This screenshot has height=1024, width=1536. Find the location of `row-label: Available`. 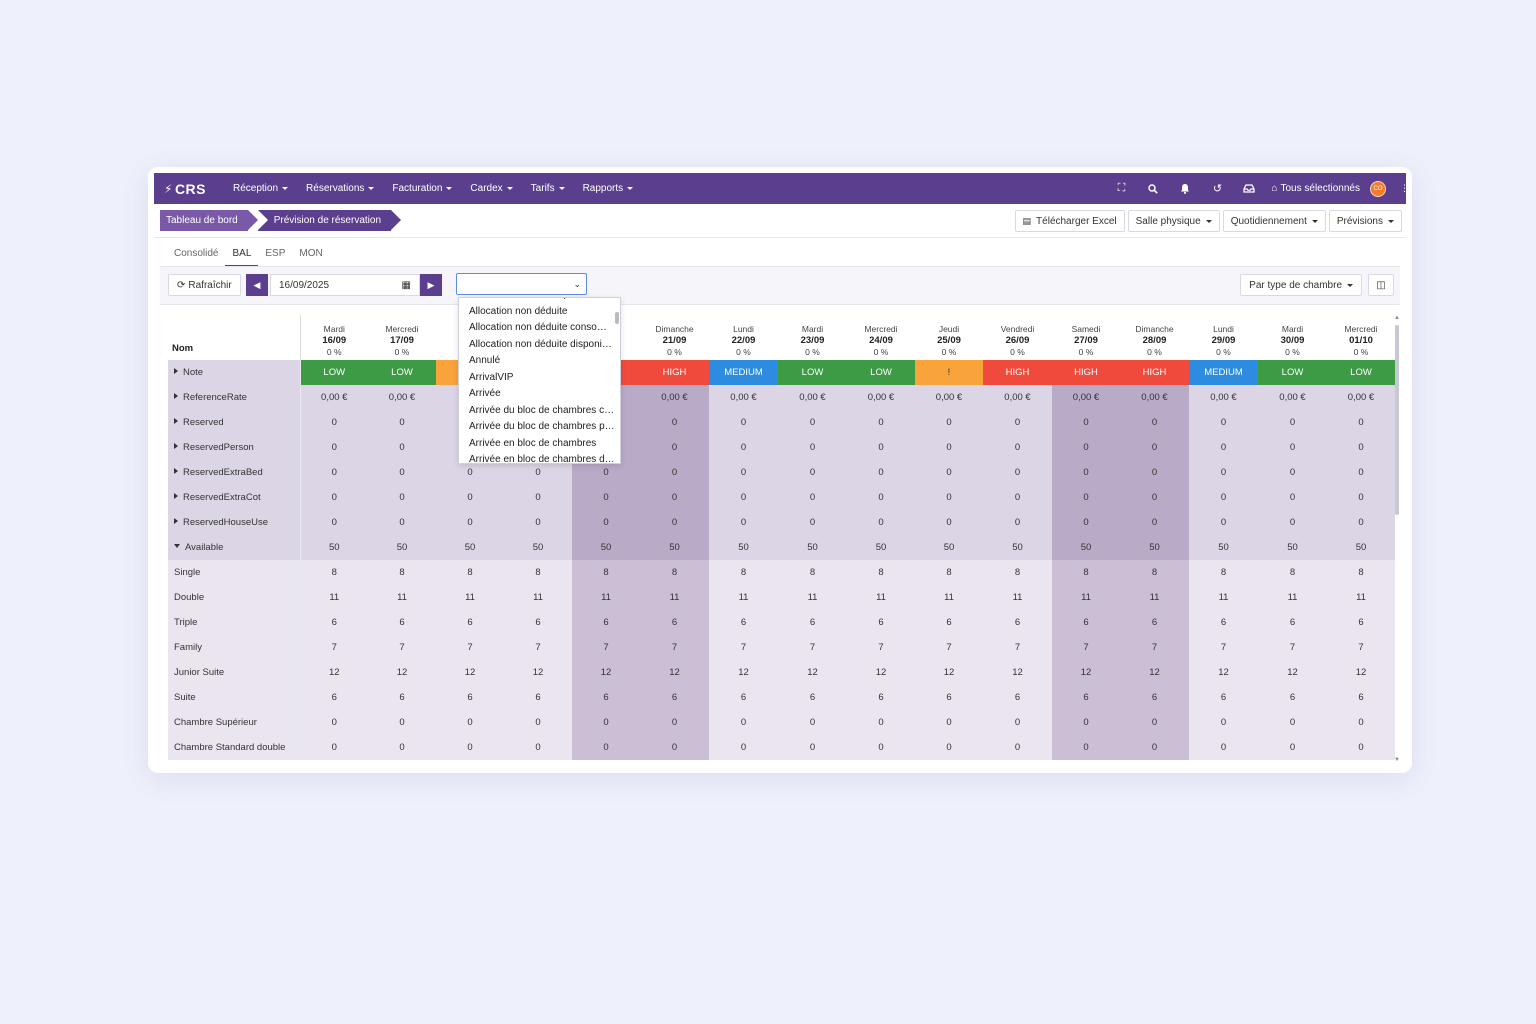

row-label: Available is located at coordinates (234, 547).